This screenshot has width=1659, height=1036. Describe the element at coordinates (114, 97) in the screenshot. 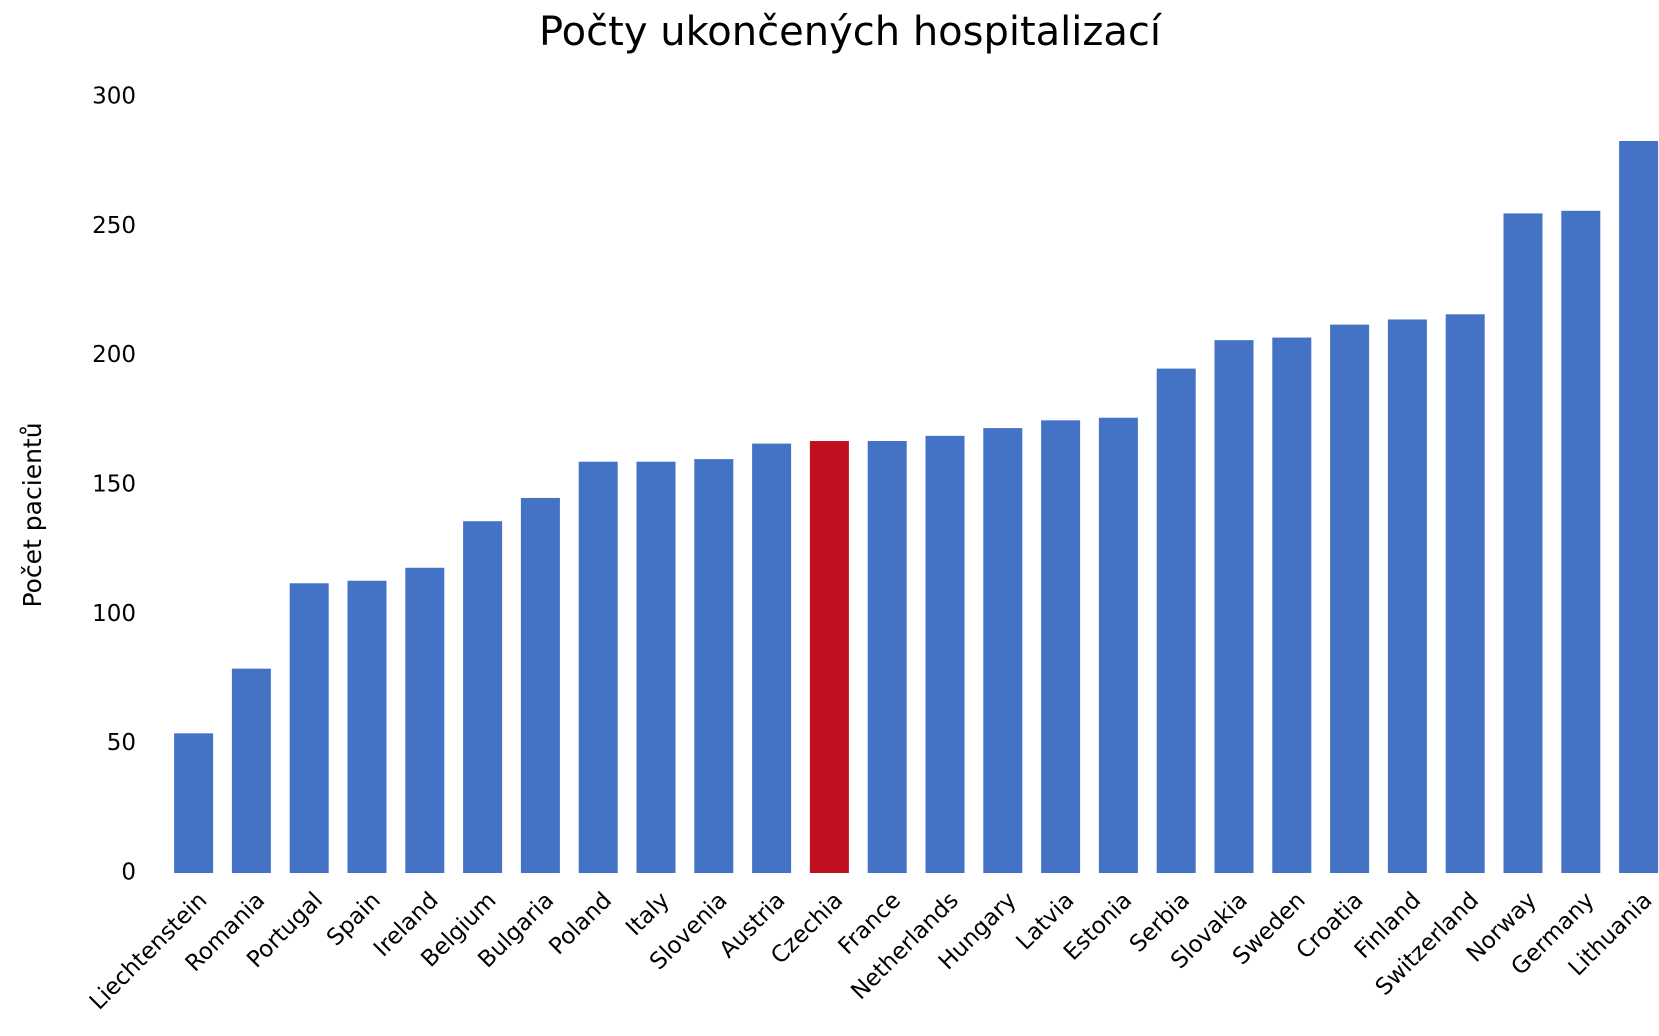

I see `y-tick-label: 300` at that location.